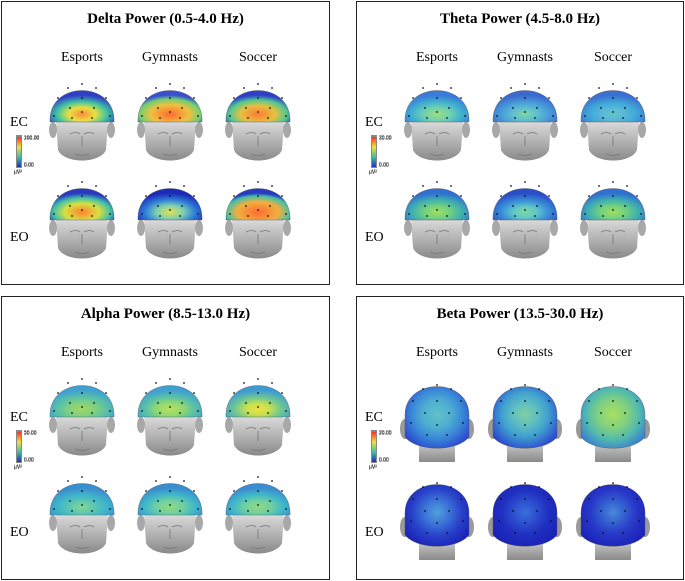 This screenshot has height=581, width=685. What do you see at coordinates (32, 139) in the screenshot?
I see `color-scale-scale-max-label: 250.00` at bounding box center [32, 139].